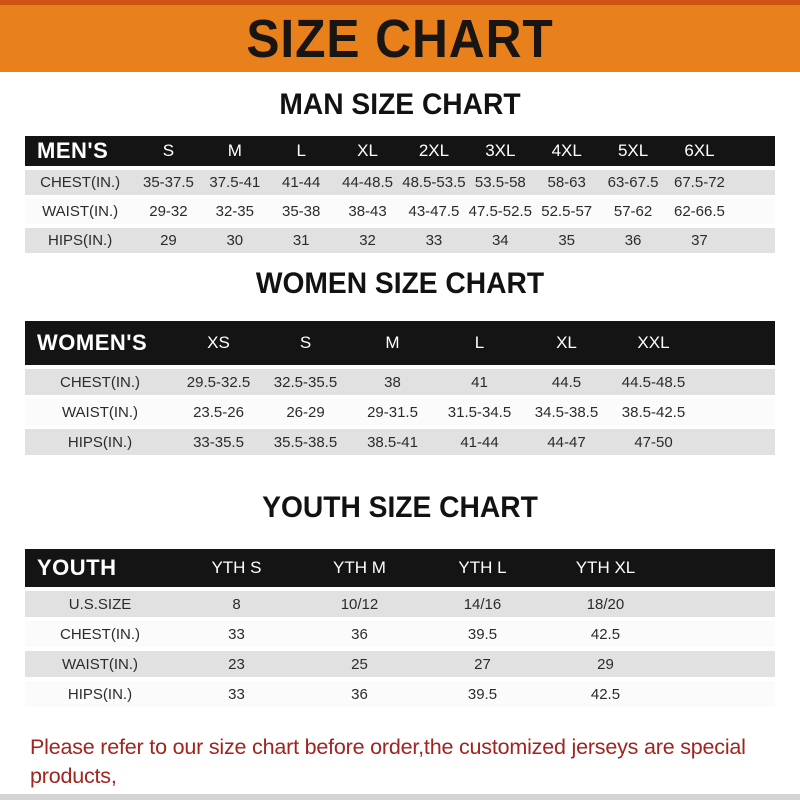  Describe the element at coordinates (482, 664) in the screenshot. I see `size-value-cell: 27` at that location.